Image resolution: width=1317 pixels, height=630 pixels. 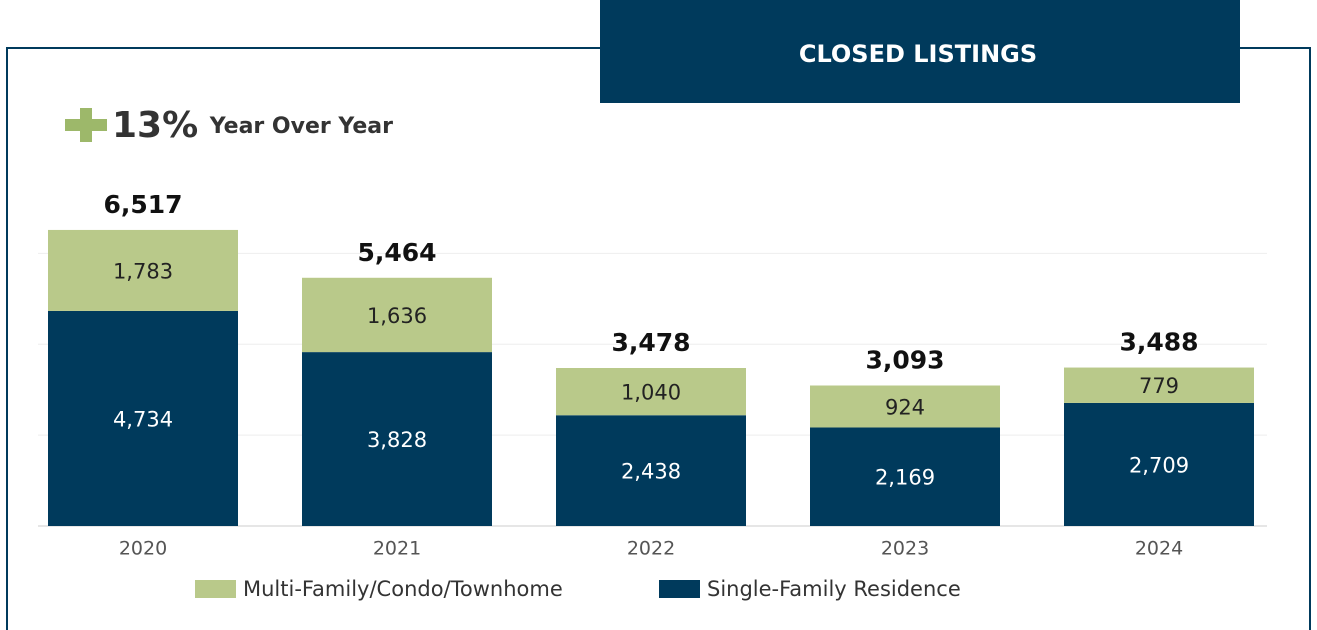 I want to click on x-tick-label: 2020, so click(x=143, y=549).